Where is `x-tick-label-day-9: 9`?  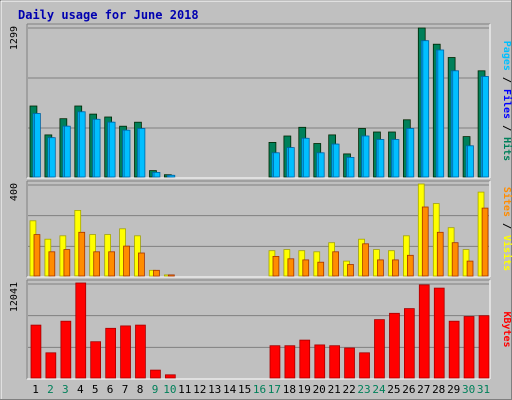 x-tick-label-day-9: 9 is located at coordinates (155, 389).